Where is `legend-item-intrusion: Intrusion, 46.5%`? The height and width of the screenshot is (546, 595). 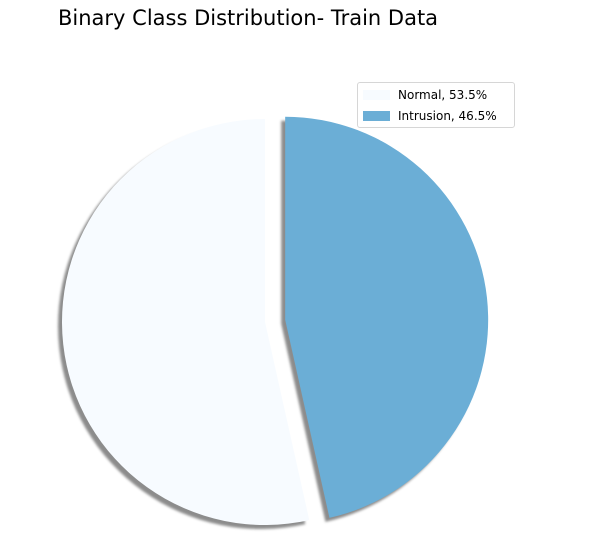
legend-item-intrusion: Intrusion, 46.5% is located at coordinates (430, 116).